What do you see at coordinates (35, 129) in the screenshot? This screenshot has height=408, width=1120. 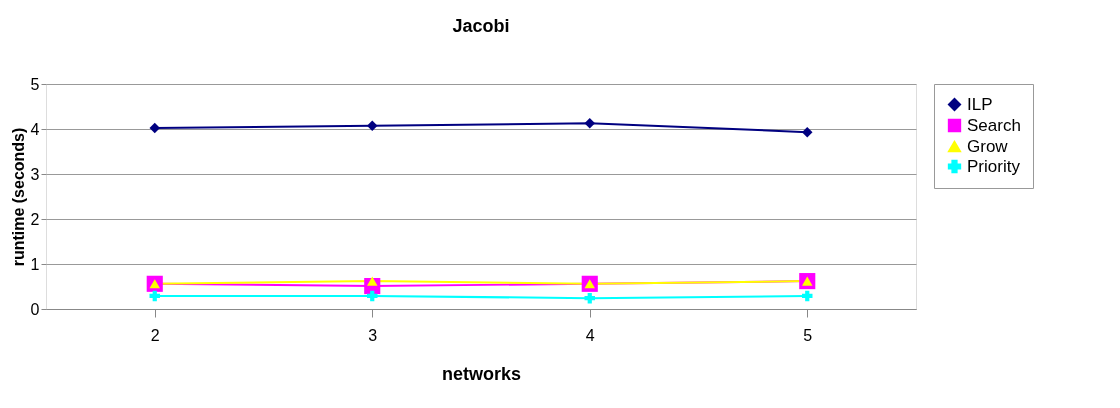 I see `y-tick-label: 4` at bounding box center [35, 129].